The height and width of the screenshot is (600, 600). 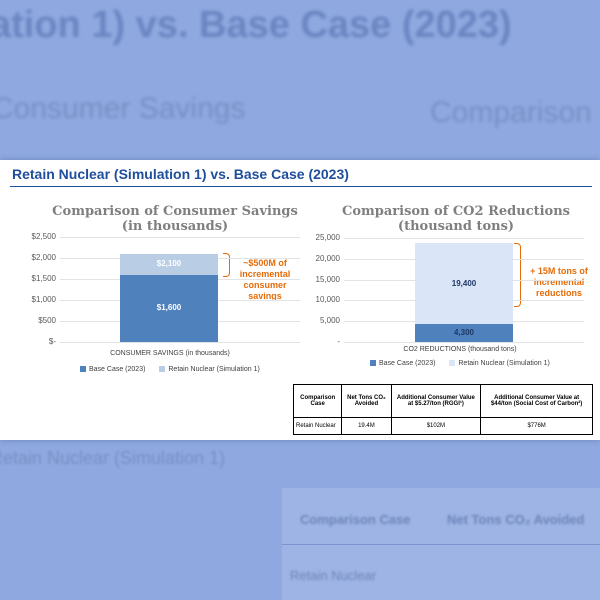 I want to click on bar-data-label: $1,600, so click(x=169, y=308).